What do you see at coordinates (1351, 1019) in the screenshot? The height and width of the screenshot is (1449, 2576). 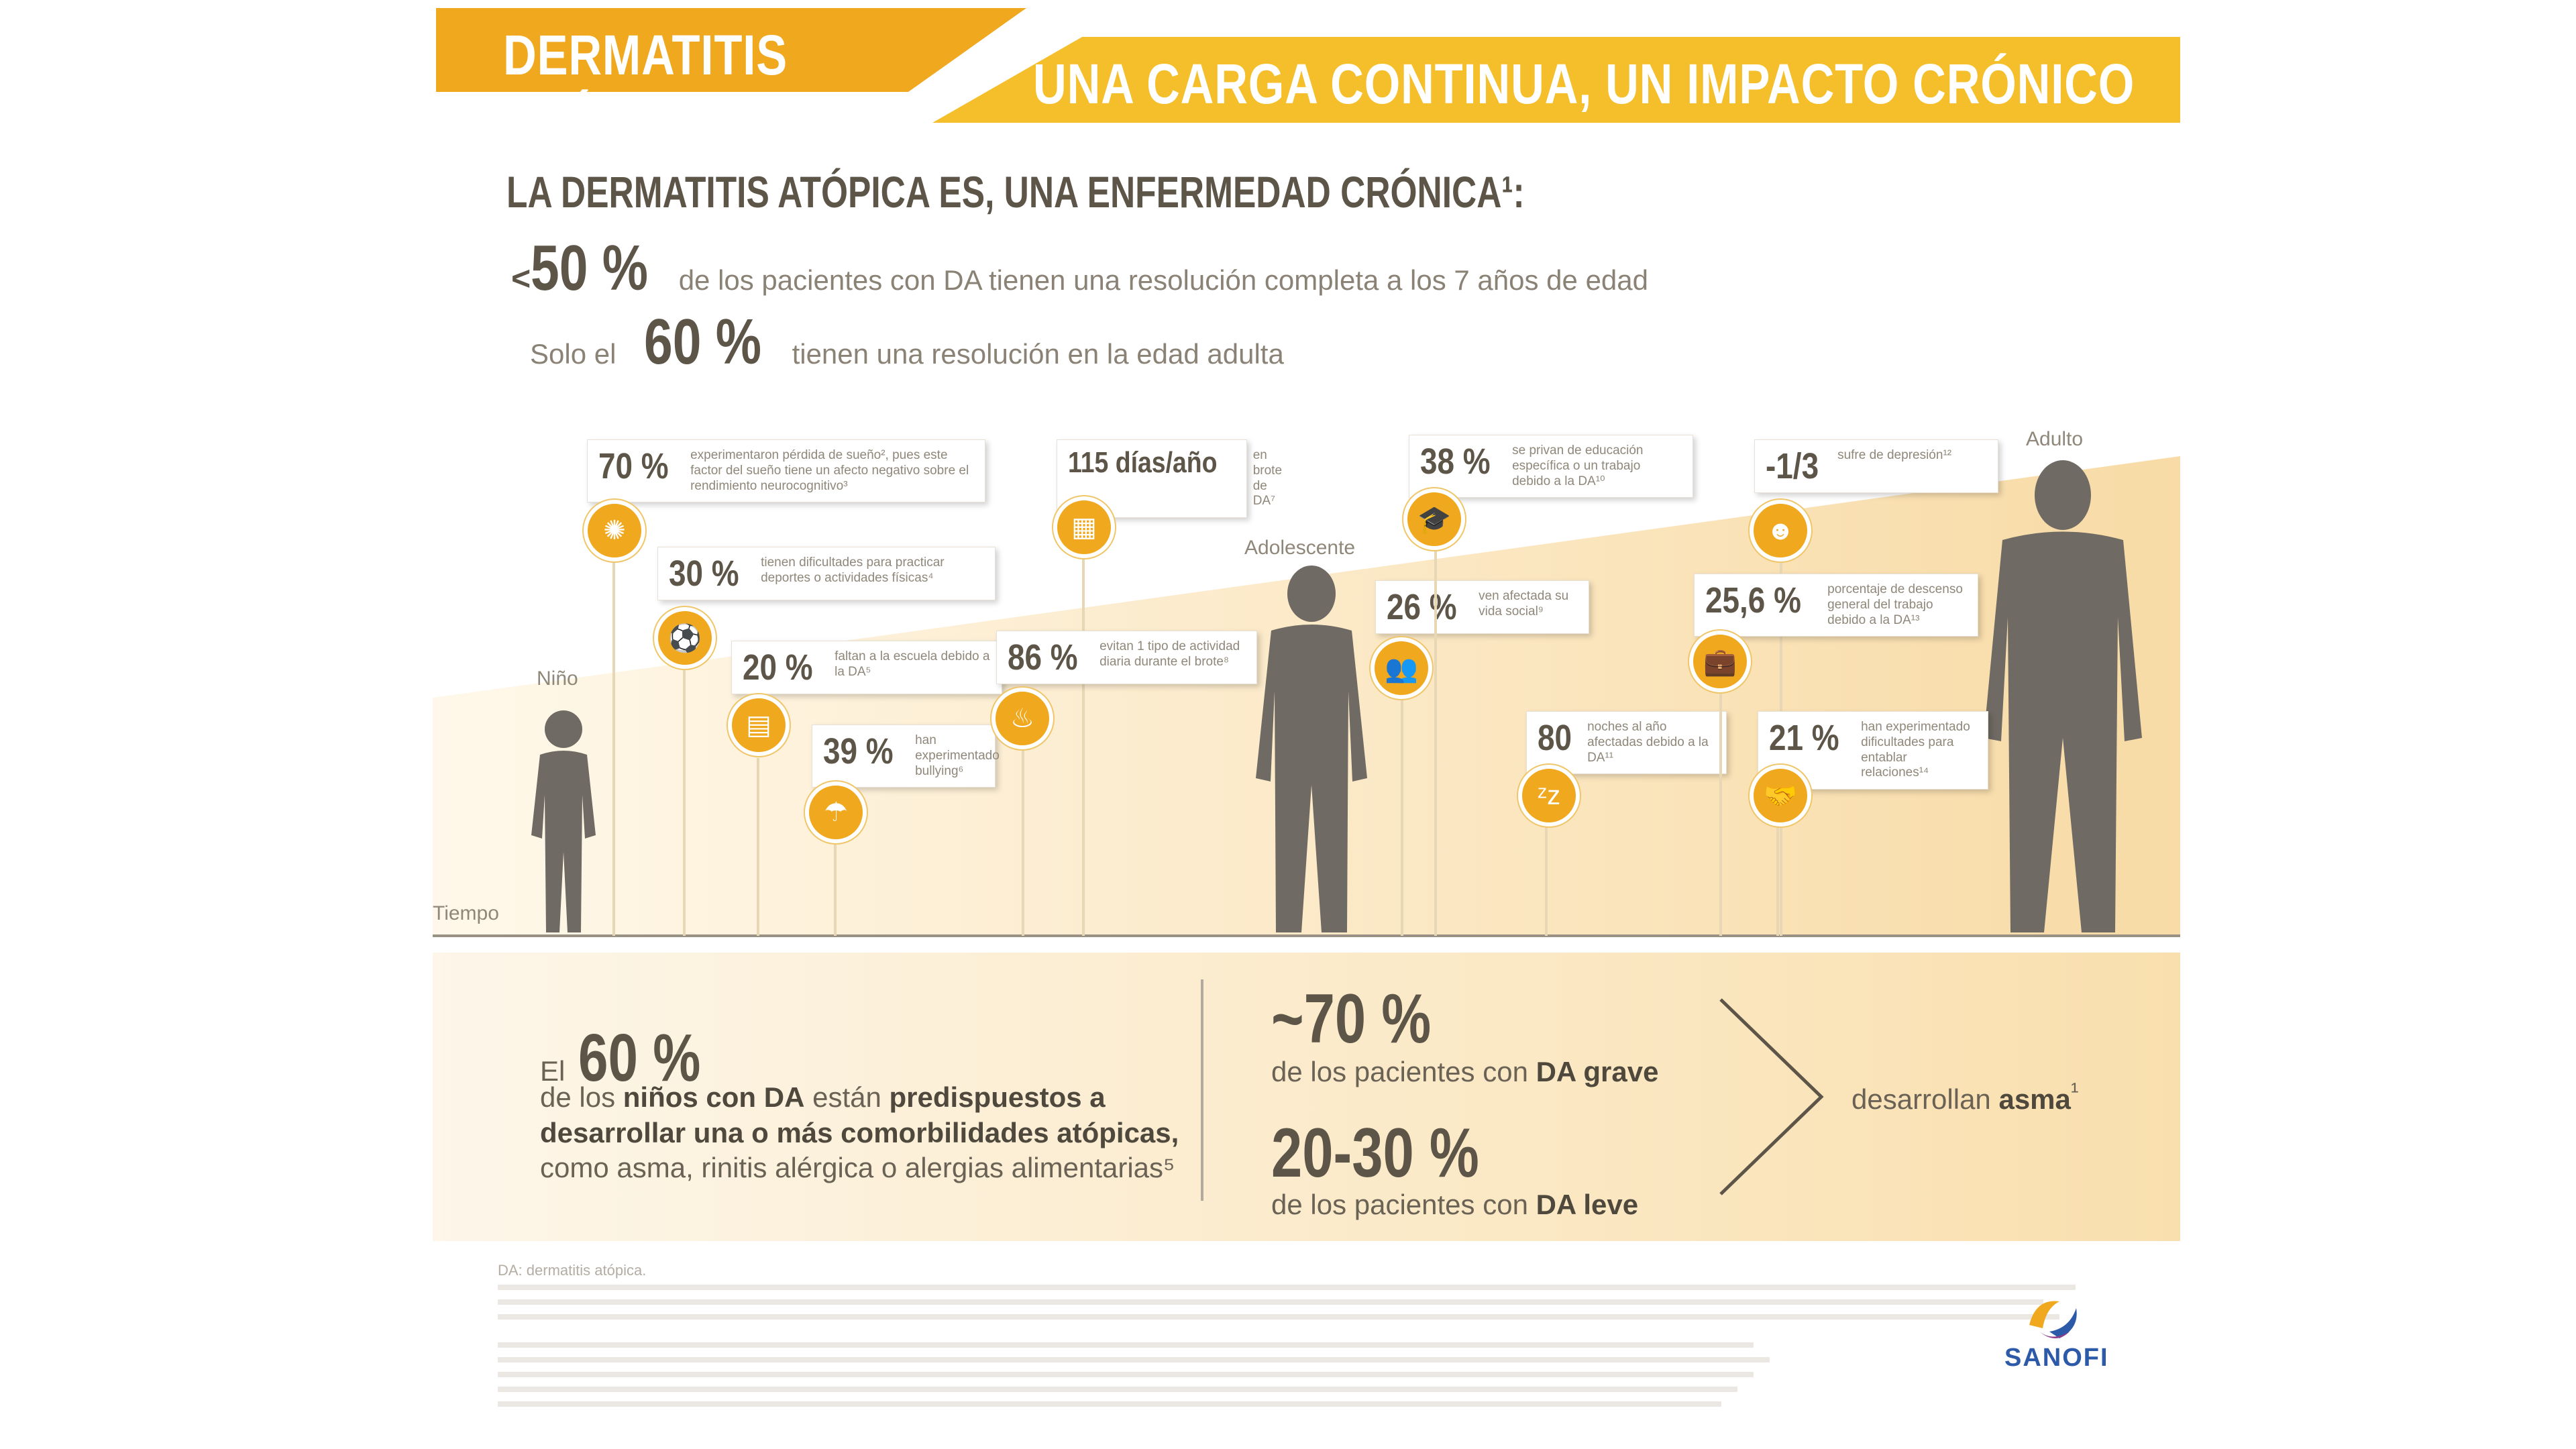 I see `right-value-1: ~70 %` at bounding box center [1351, 1019].